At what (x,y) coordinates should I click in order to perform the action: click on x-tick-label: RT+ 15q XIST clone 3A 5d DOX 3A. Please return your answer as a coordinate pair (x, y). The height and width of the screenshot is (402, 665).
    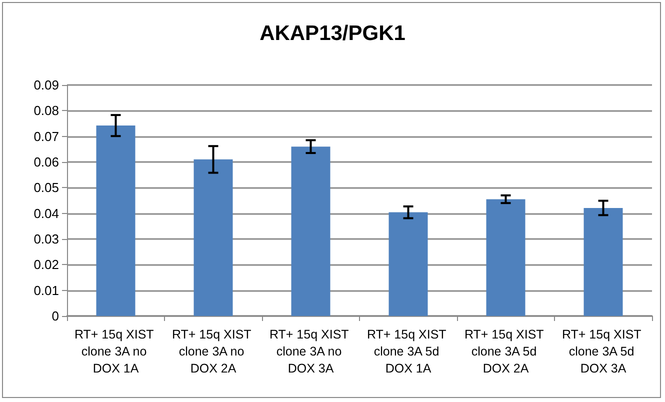
    Looking at the image, I should click on (603, 352).